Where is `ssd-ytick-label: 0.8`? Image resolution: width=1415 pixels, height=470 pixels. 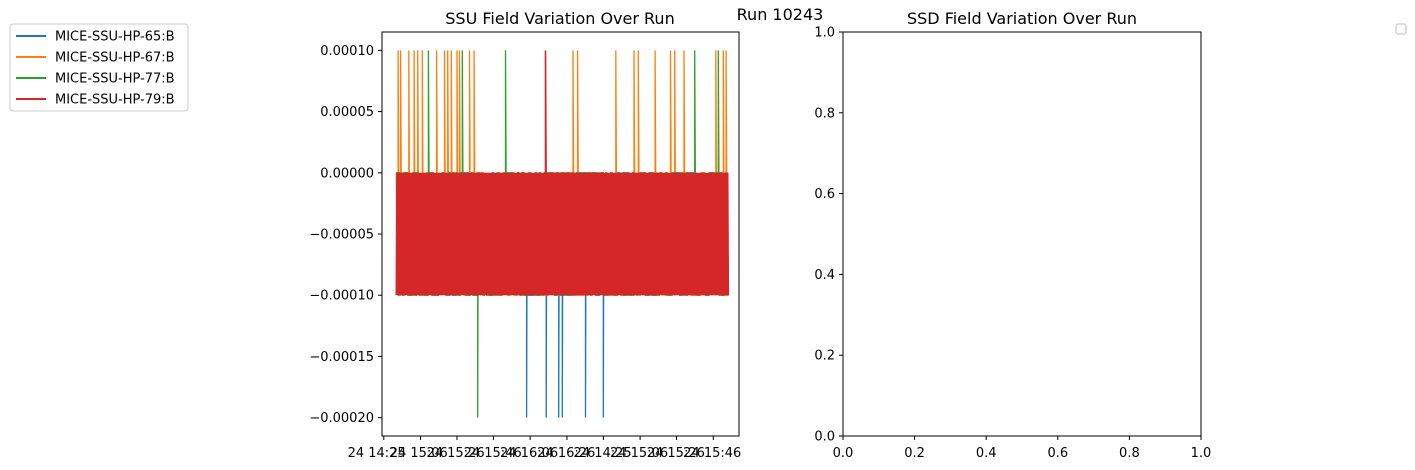
ssd-ytick-label: 0.8 is located at coordinates (824, 113).